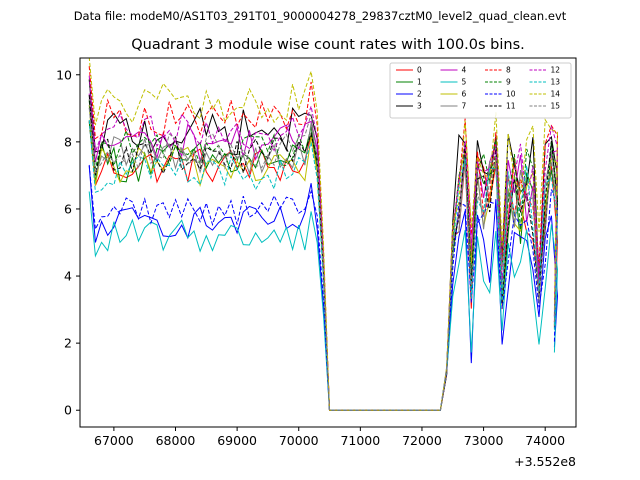 This screenshot has width=640, height=480. I want to click on legend-label-4: 4, so click(464, 70).